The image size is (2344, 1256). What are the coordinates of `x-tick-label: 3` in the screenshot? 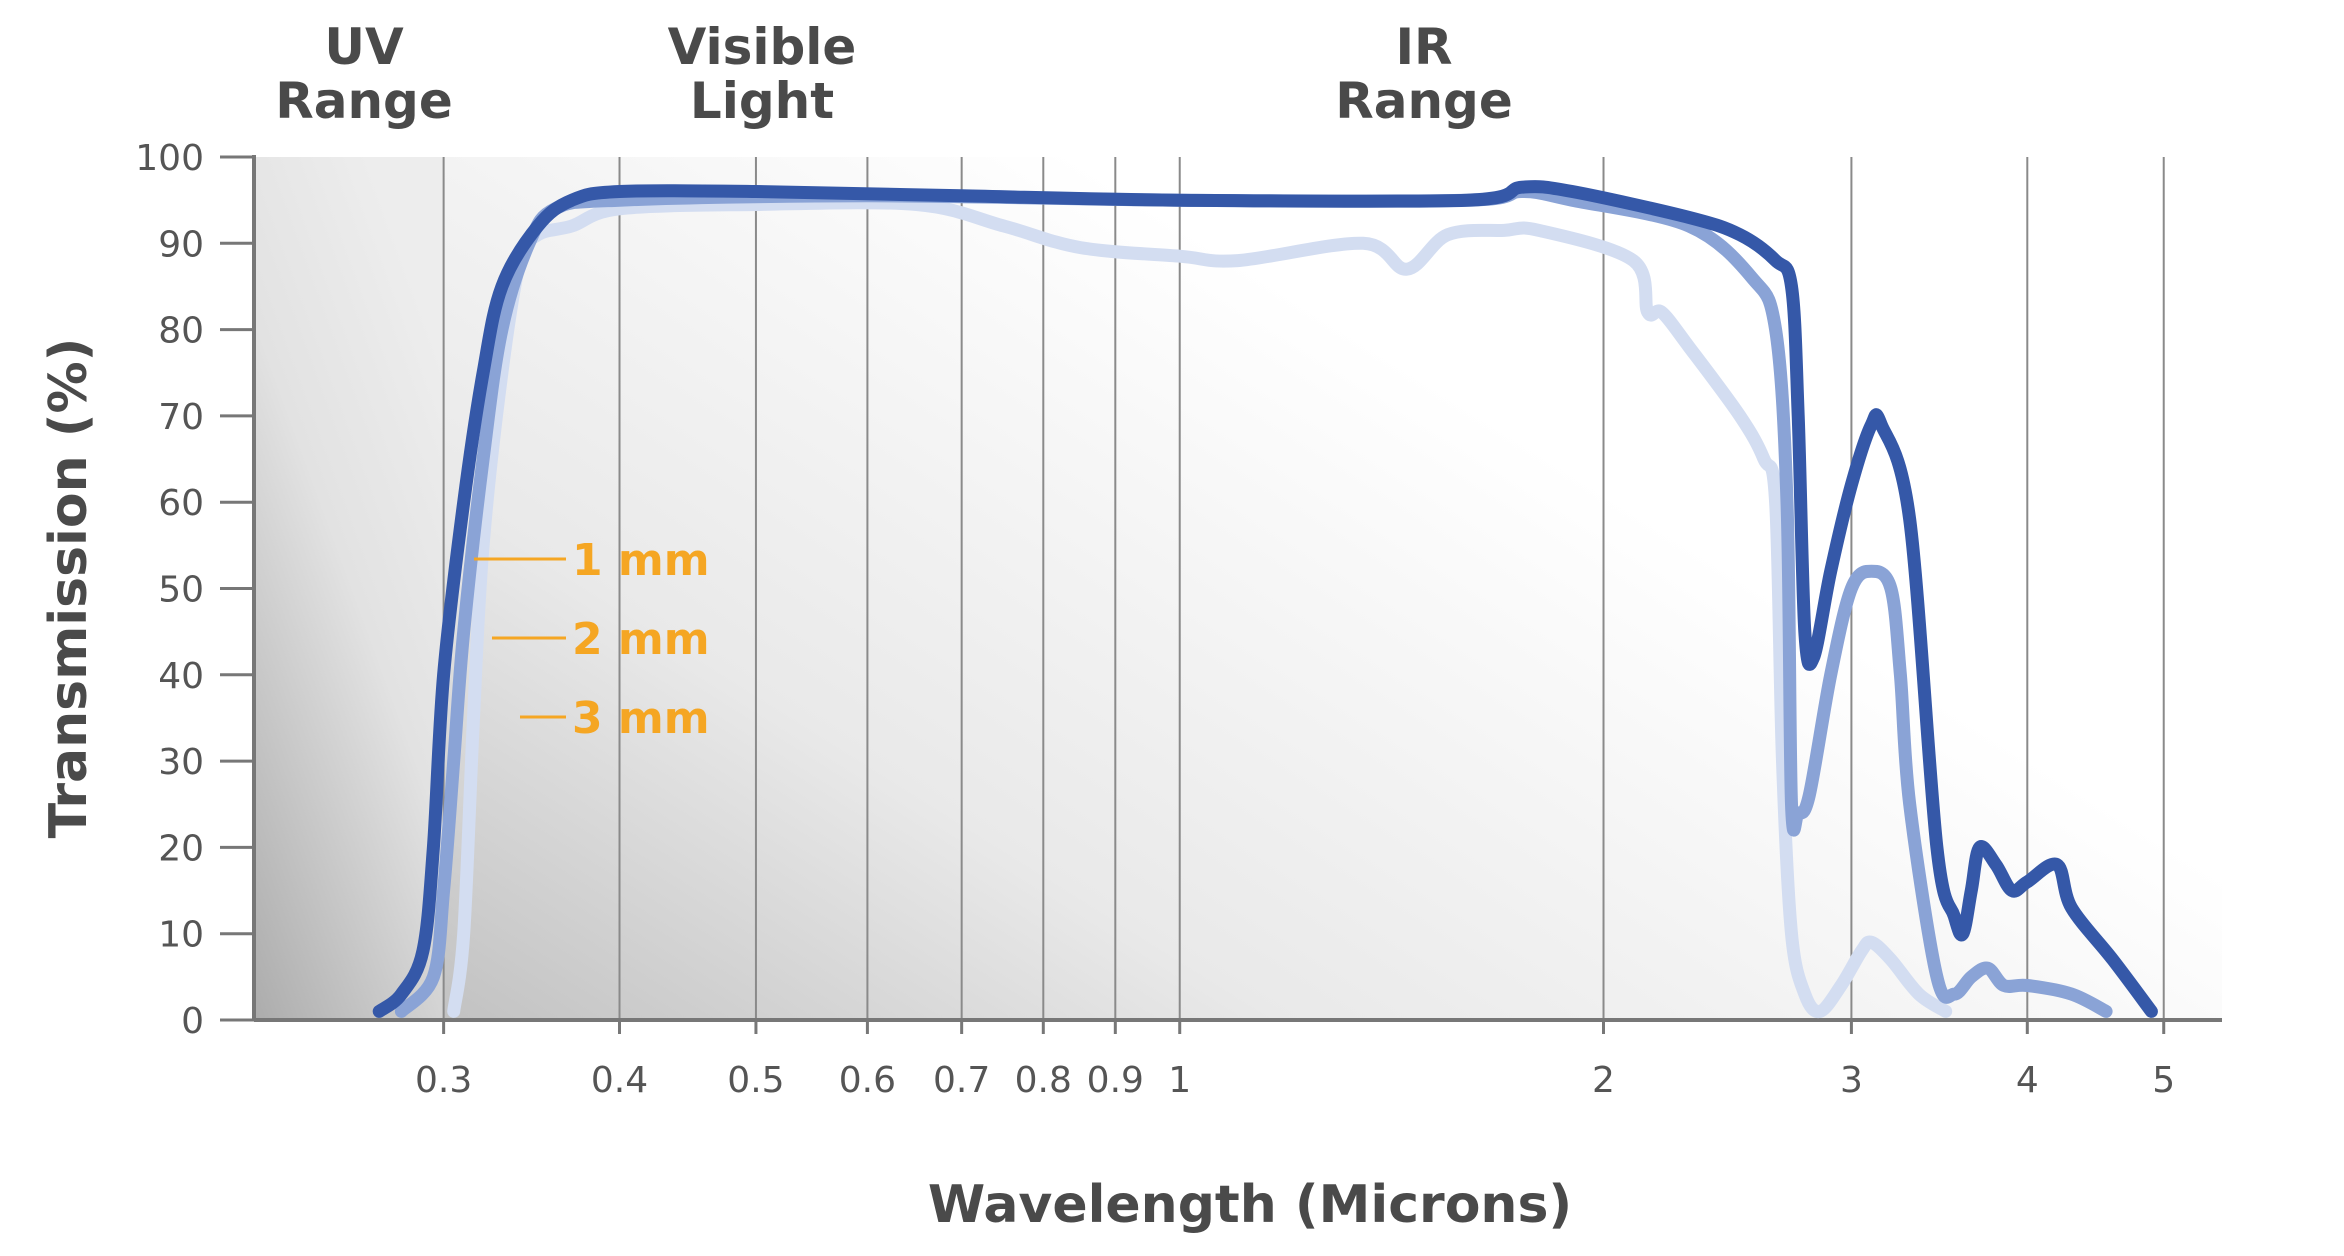 It's located at (1851, 1080).